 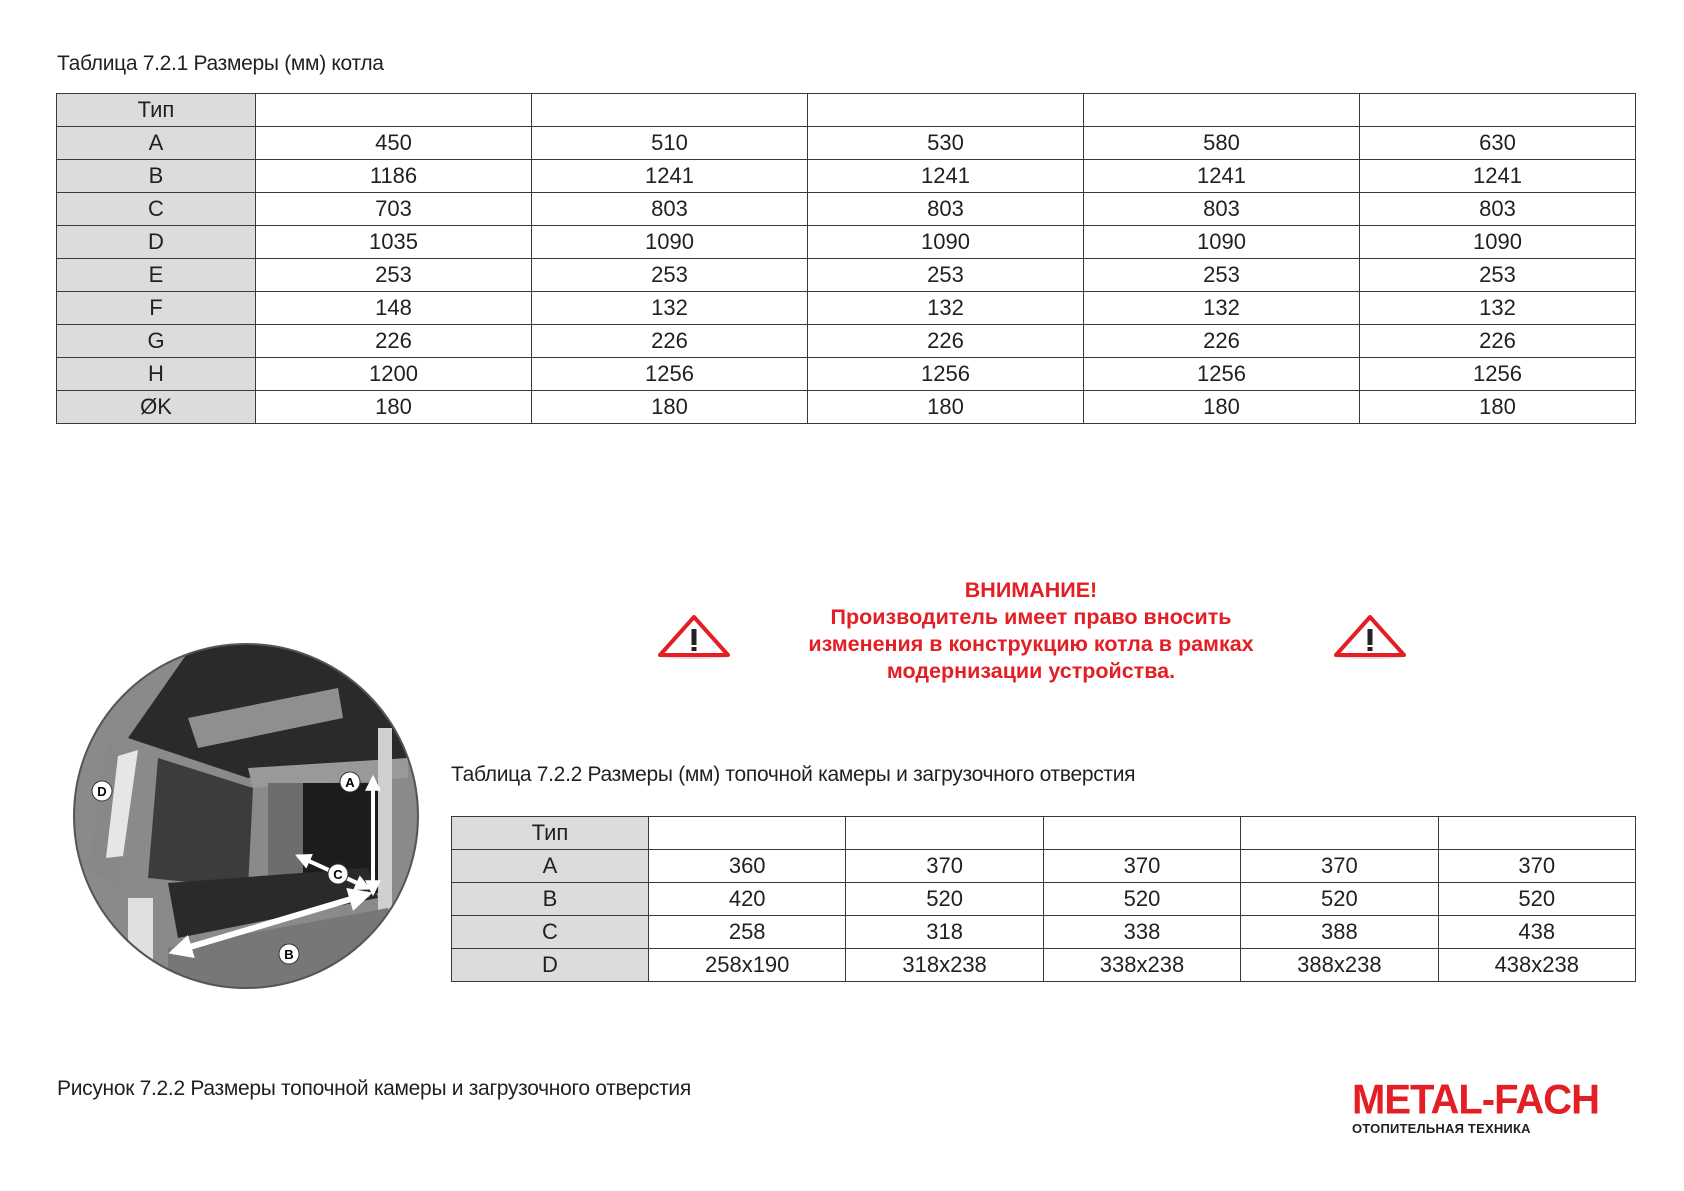 What do you see at coordinates (747, 866) in the screenshot?
I see `value-cell: 360` at bounding box center [747, 866].